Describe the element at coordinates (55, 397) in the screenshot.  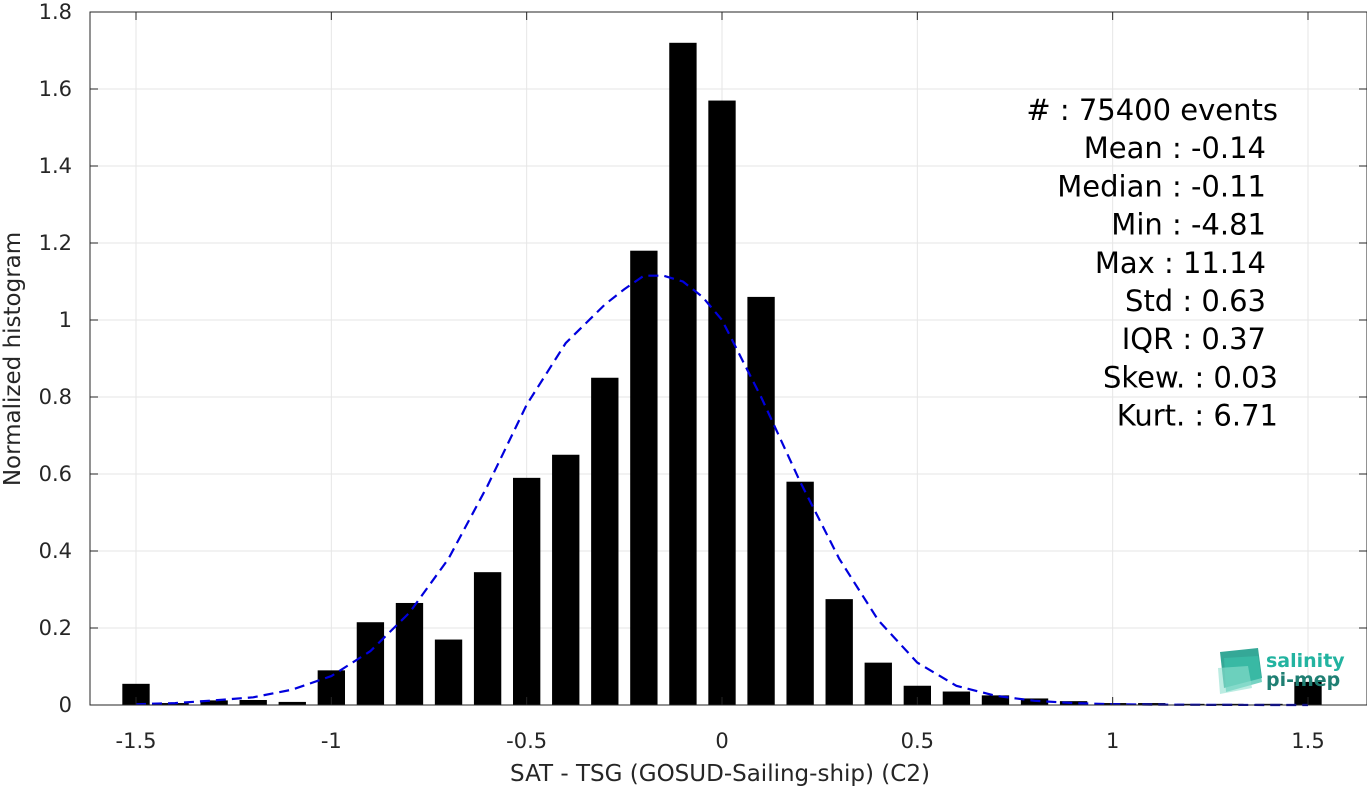
I see `y-tick-label: 0.8` at that location.